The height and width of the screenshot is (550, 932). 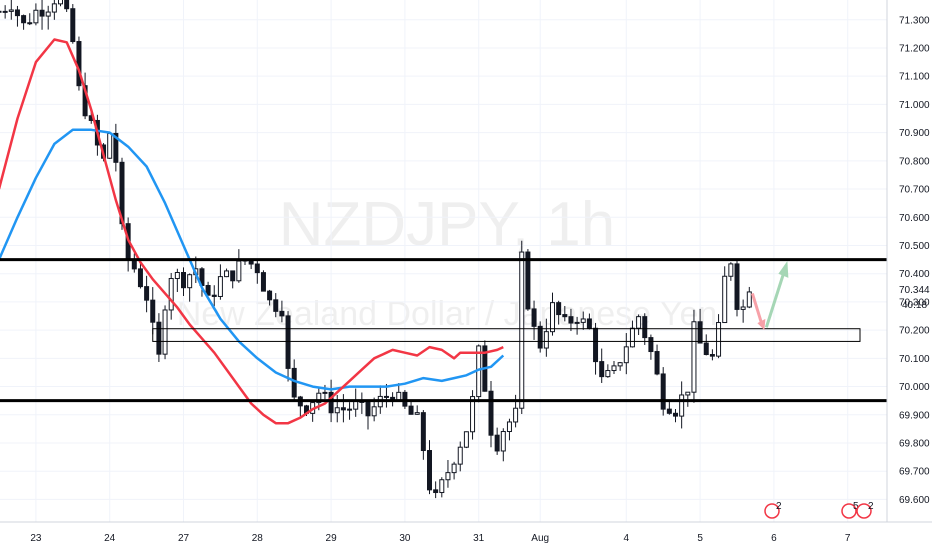 I want to click on event-marker-count: 5, so click(x=856, y=506).